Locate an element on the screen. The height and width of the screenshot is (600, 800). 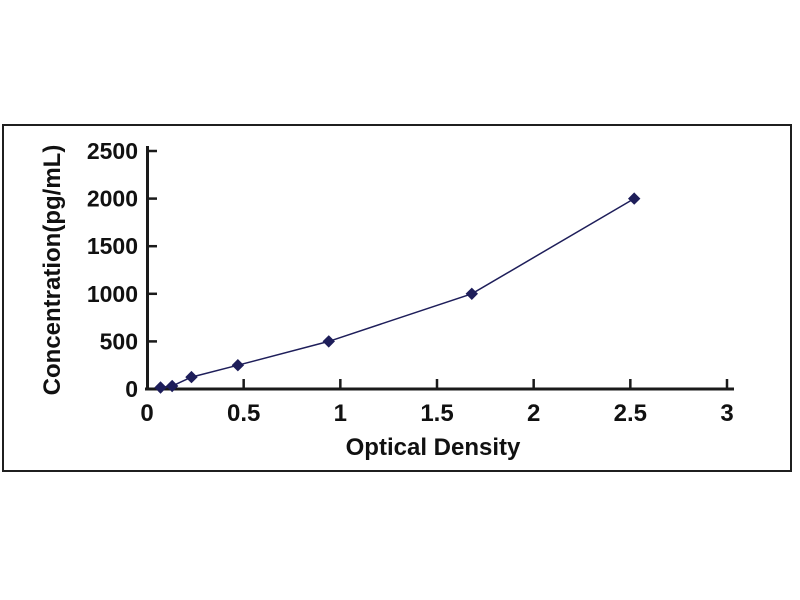
y-tick-label: 1500 is located at coordinates (112, 246).